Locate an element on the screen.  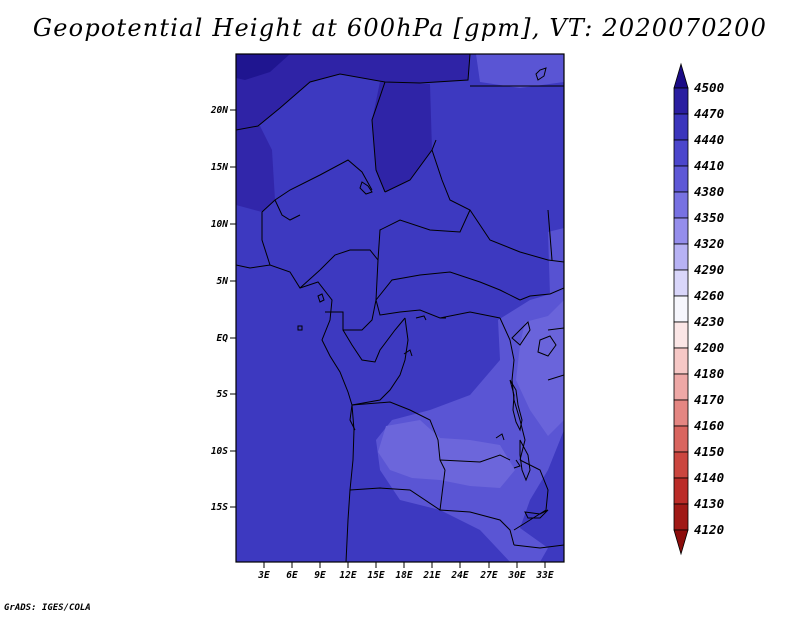
lon-axis: 3E 6E 9E 12E 15E 18E 21E 24E 27E 30E 33E is located at coordinates (405, 571).